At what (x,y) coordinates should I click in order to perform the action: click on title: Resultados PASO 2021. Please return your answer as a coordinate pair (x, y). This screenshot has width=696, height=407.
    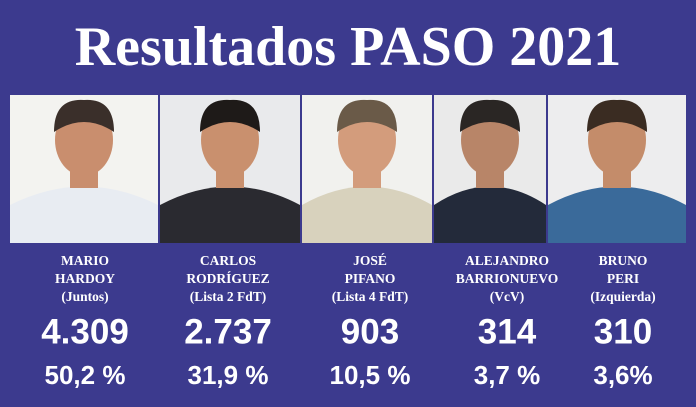
    Looking at the image, I should click on (348, 47).